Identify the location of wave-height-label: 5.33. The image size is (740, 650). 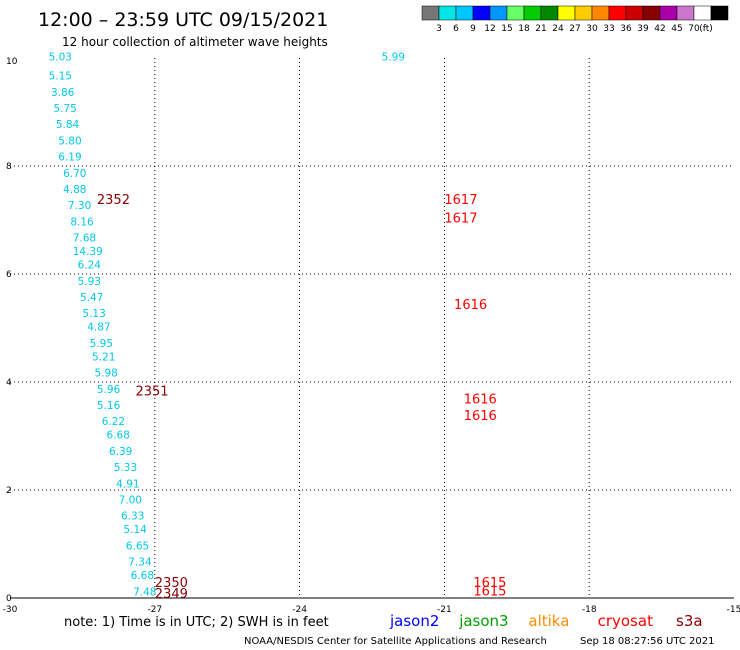
(125, 468).